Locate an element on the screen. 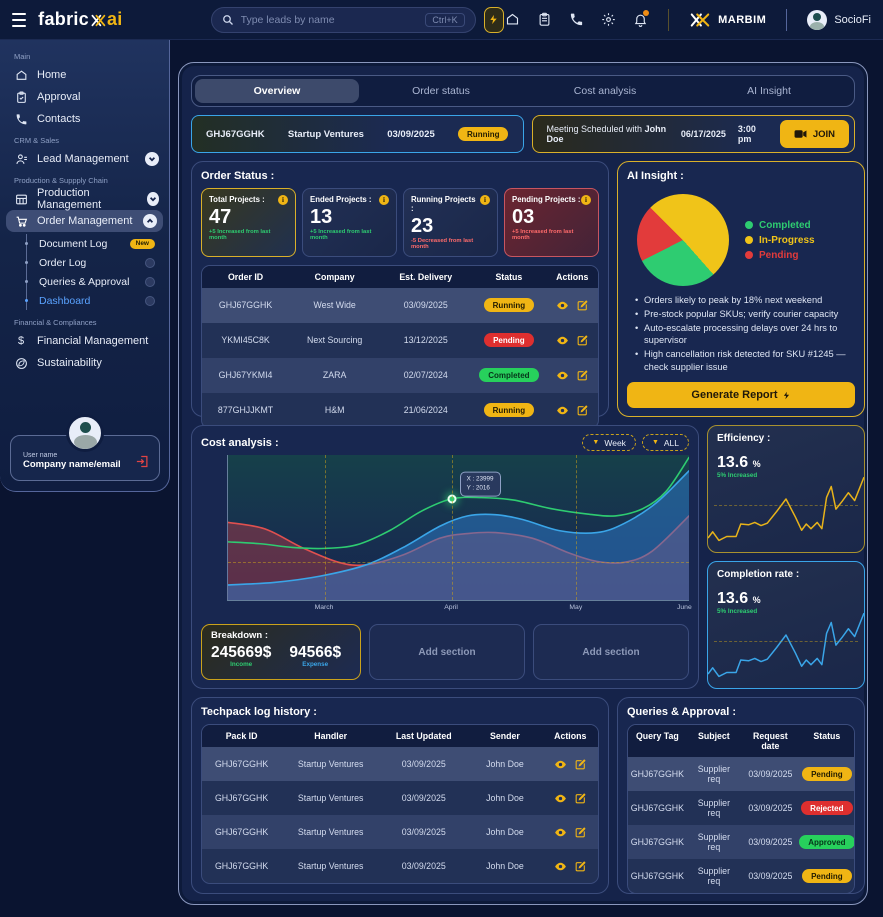 This screenshot has width=883, height=917. app-logo: fabric ai is located at coordinates (80, 19).